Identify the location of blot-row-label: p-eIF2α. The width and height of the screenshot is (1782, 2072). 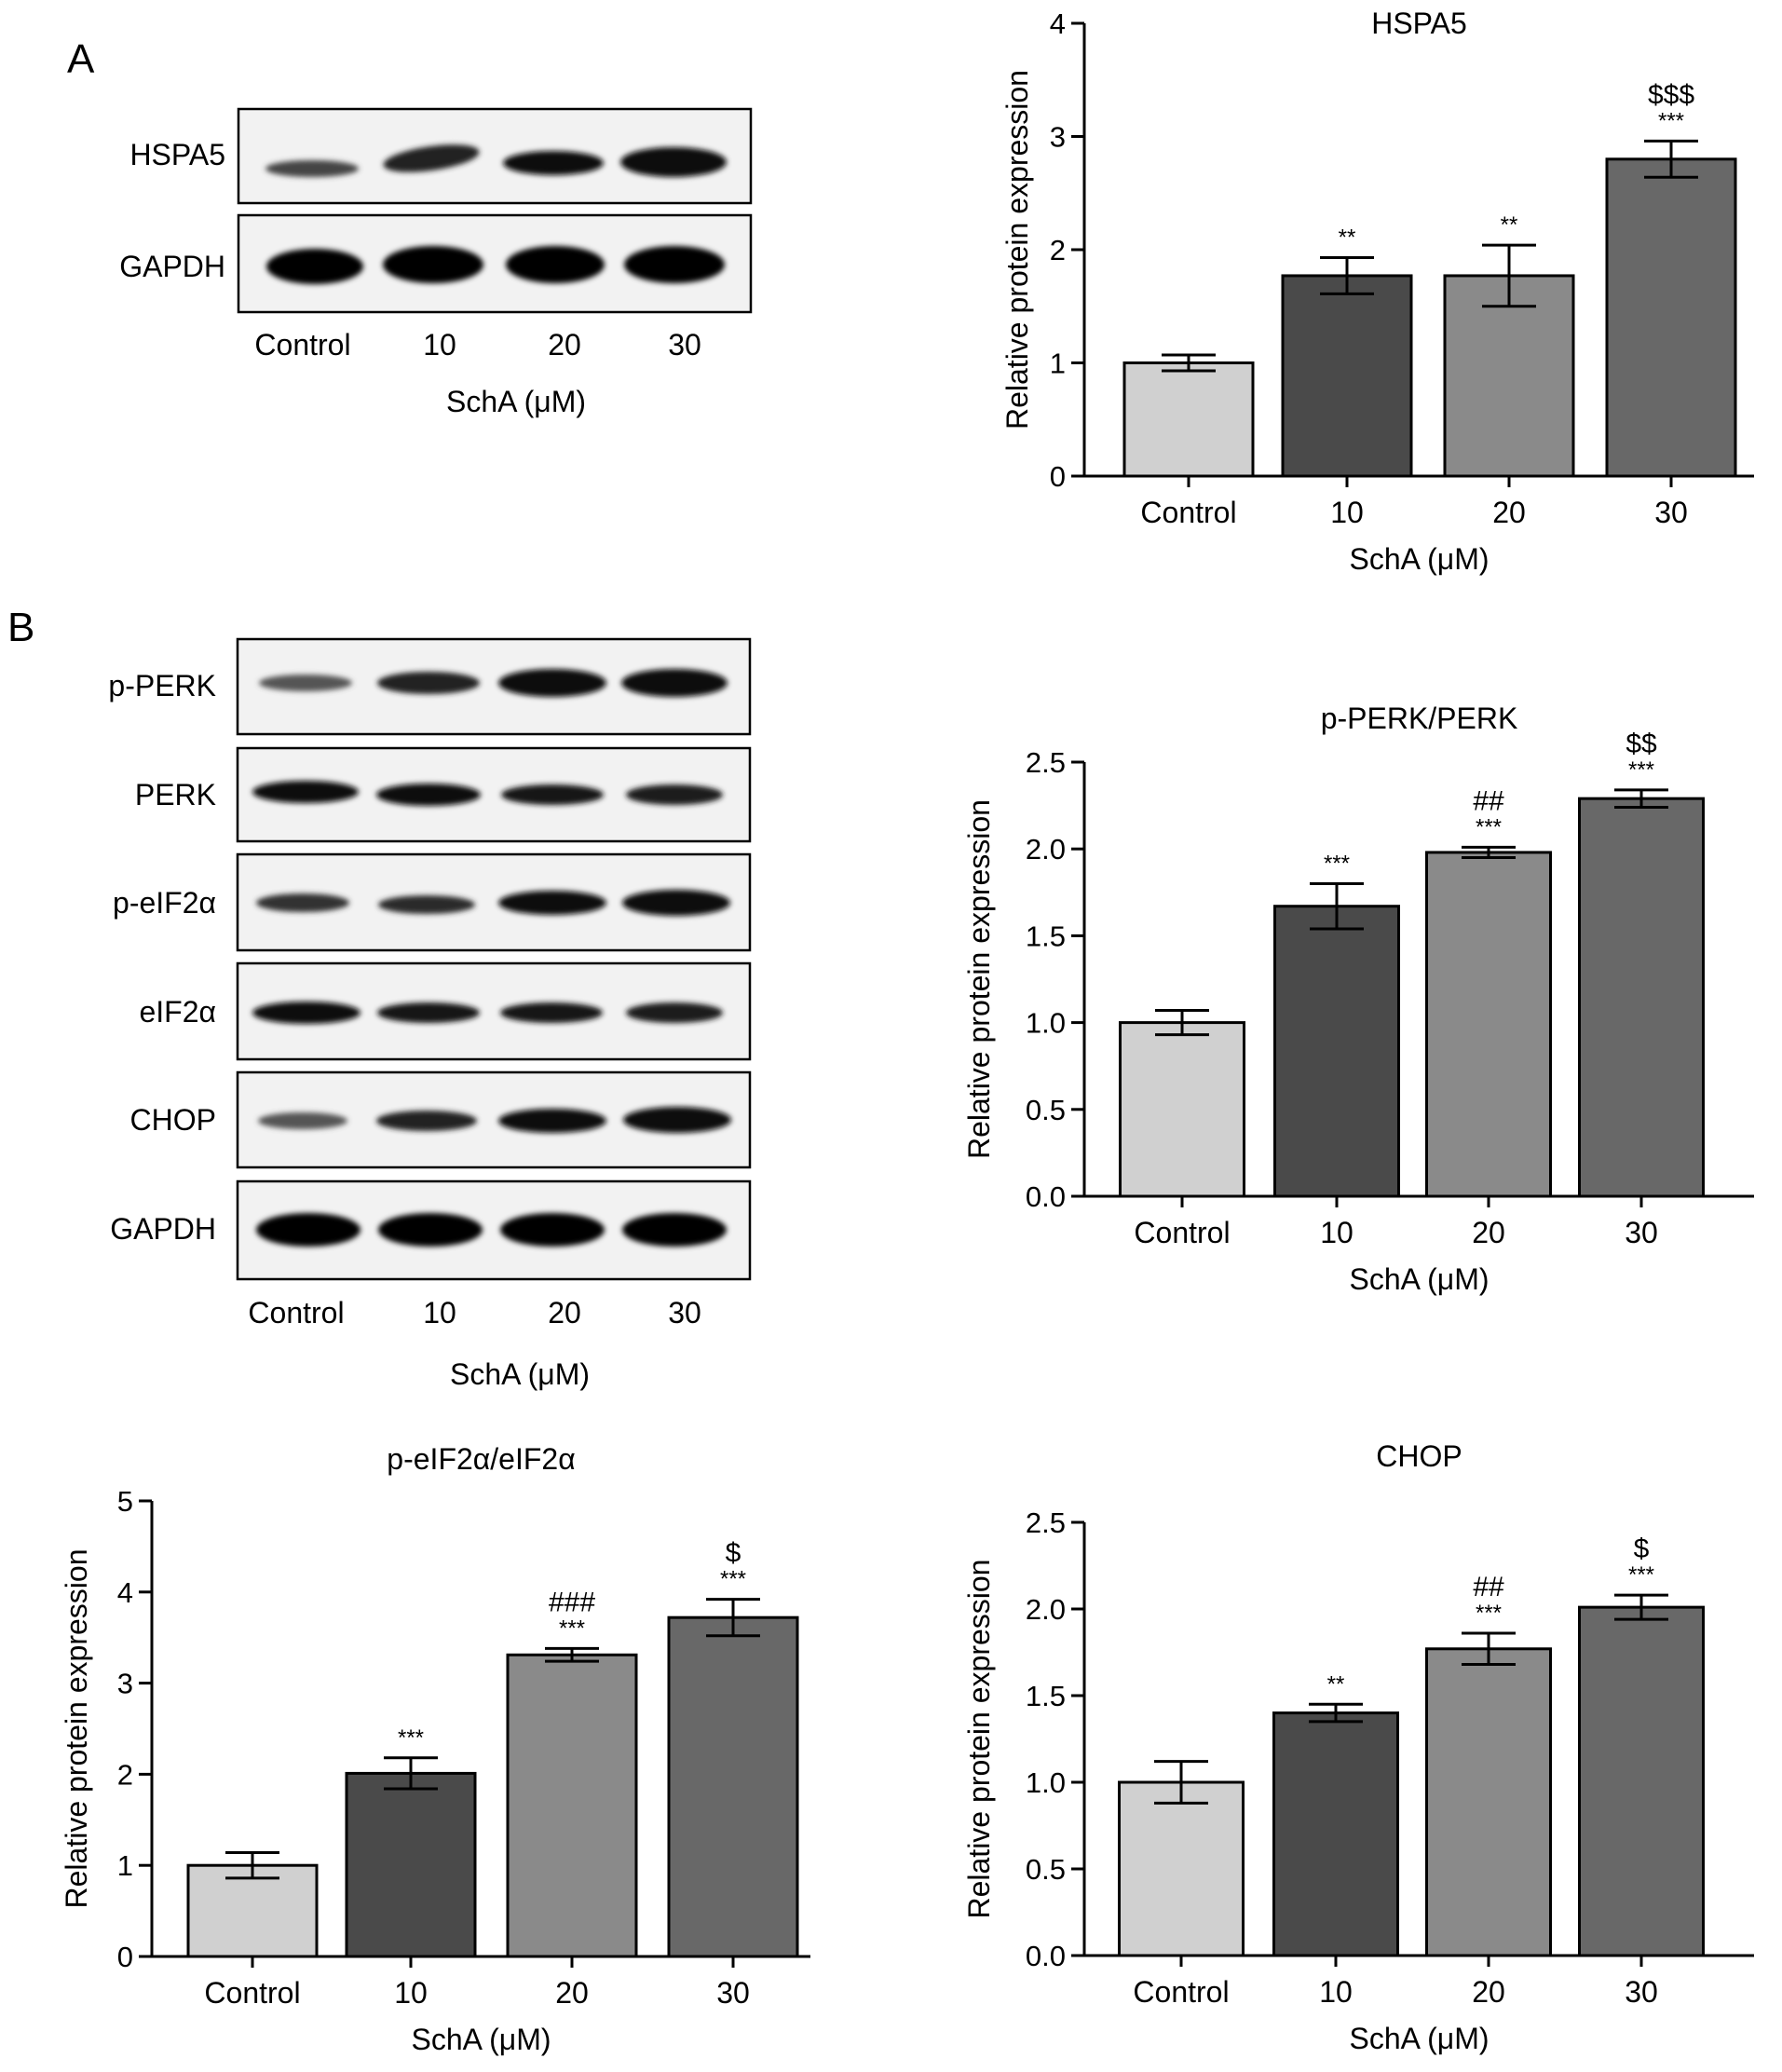
(164, 903).